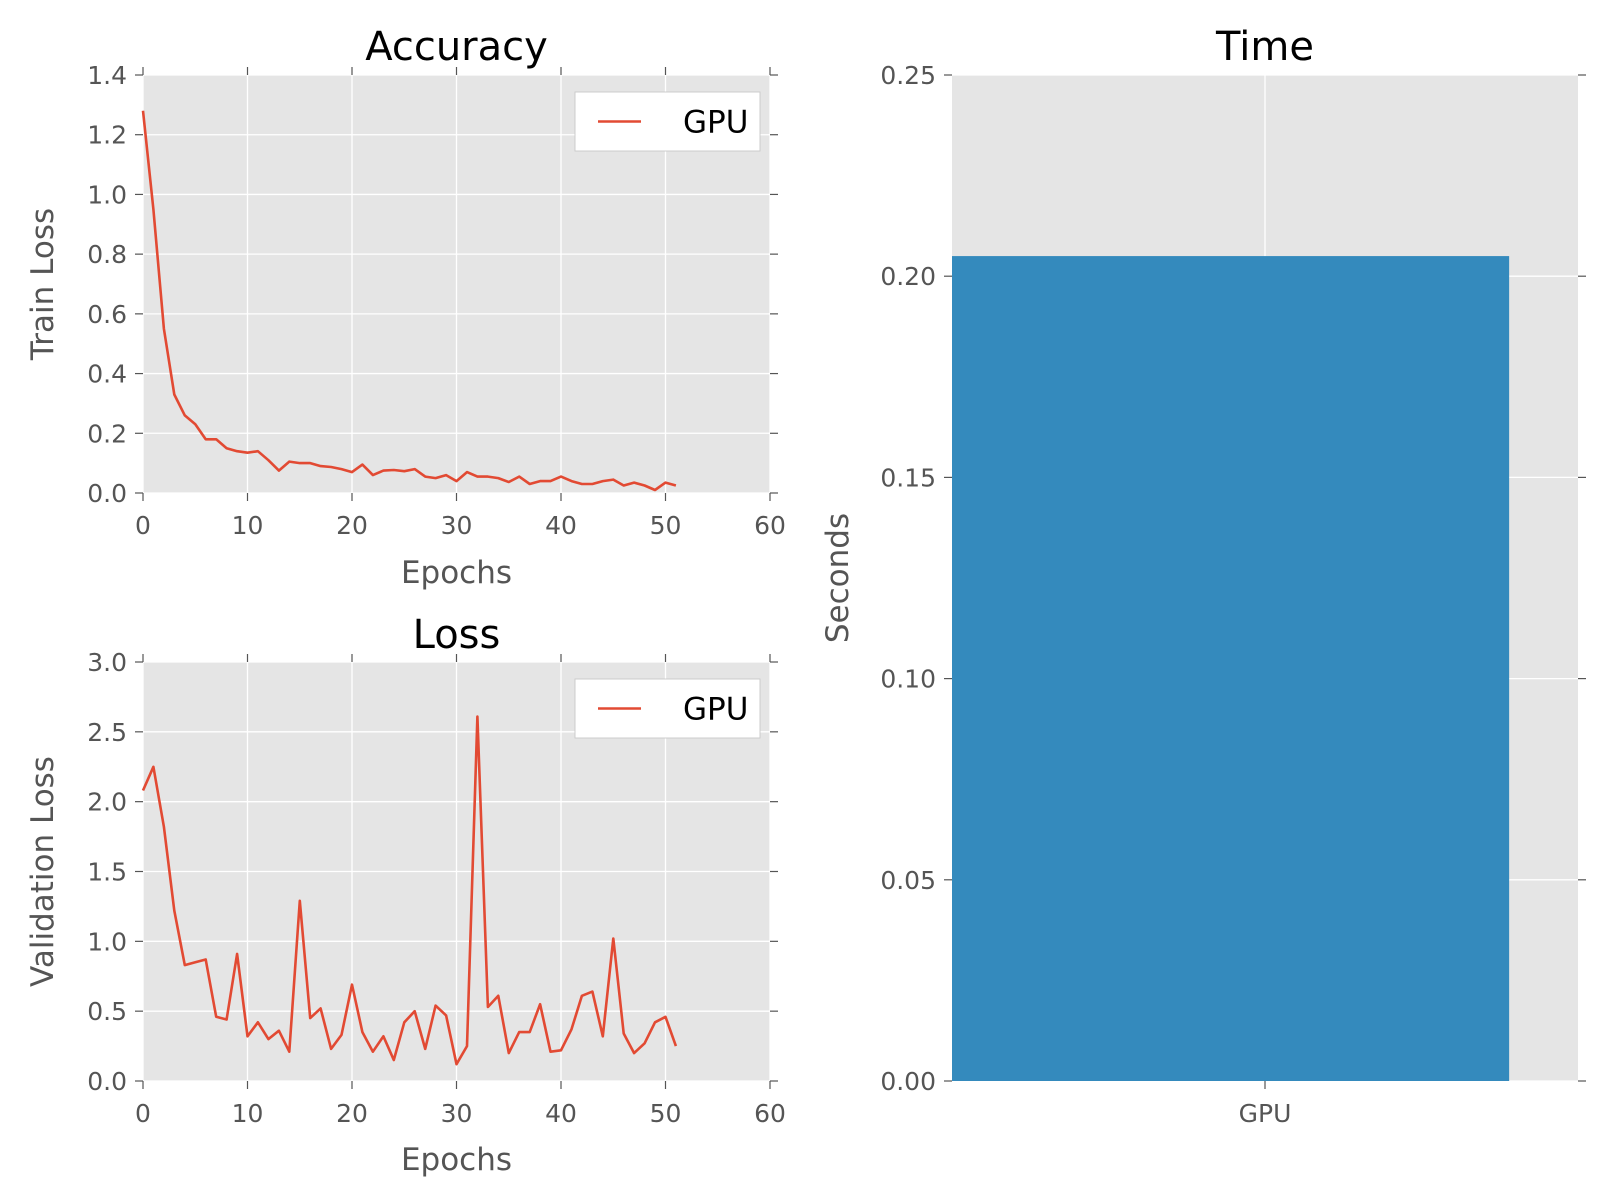 Image resolution: width=1600 pixels, height=1200 pixels. I want to click on loss-ytick-label: 0.0, so click(107, 1081).